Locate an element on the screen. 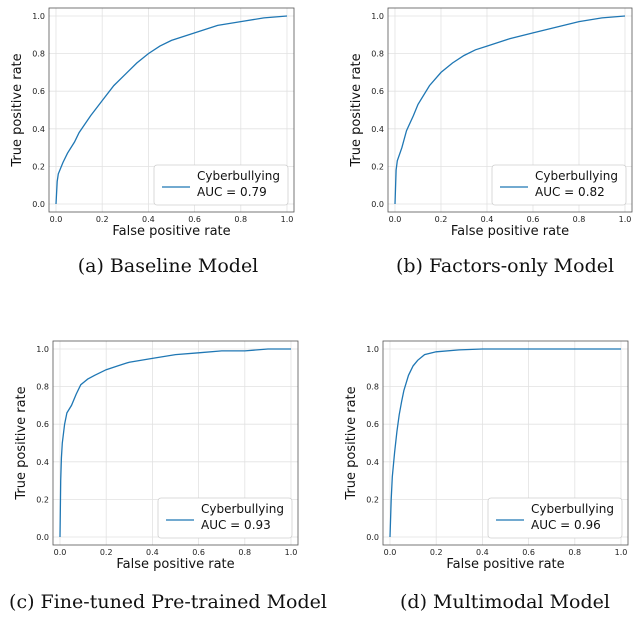  legend: Cyberbullying AUC = 0.93 is located at coordinates (225, 518).